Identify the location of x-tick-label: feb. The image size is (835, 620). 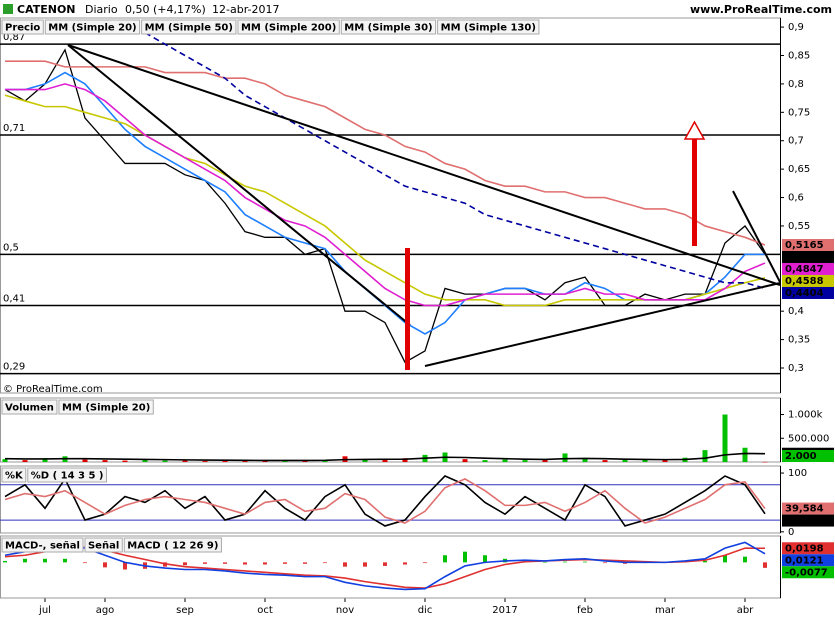
(585, 610).